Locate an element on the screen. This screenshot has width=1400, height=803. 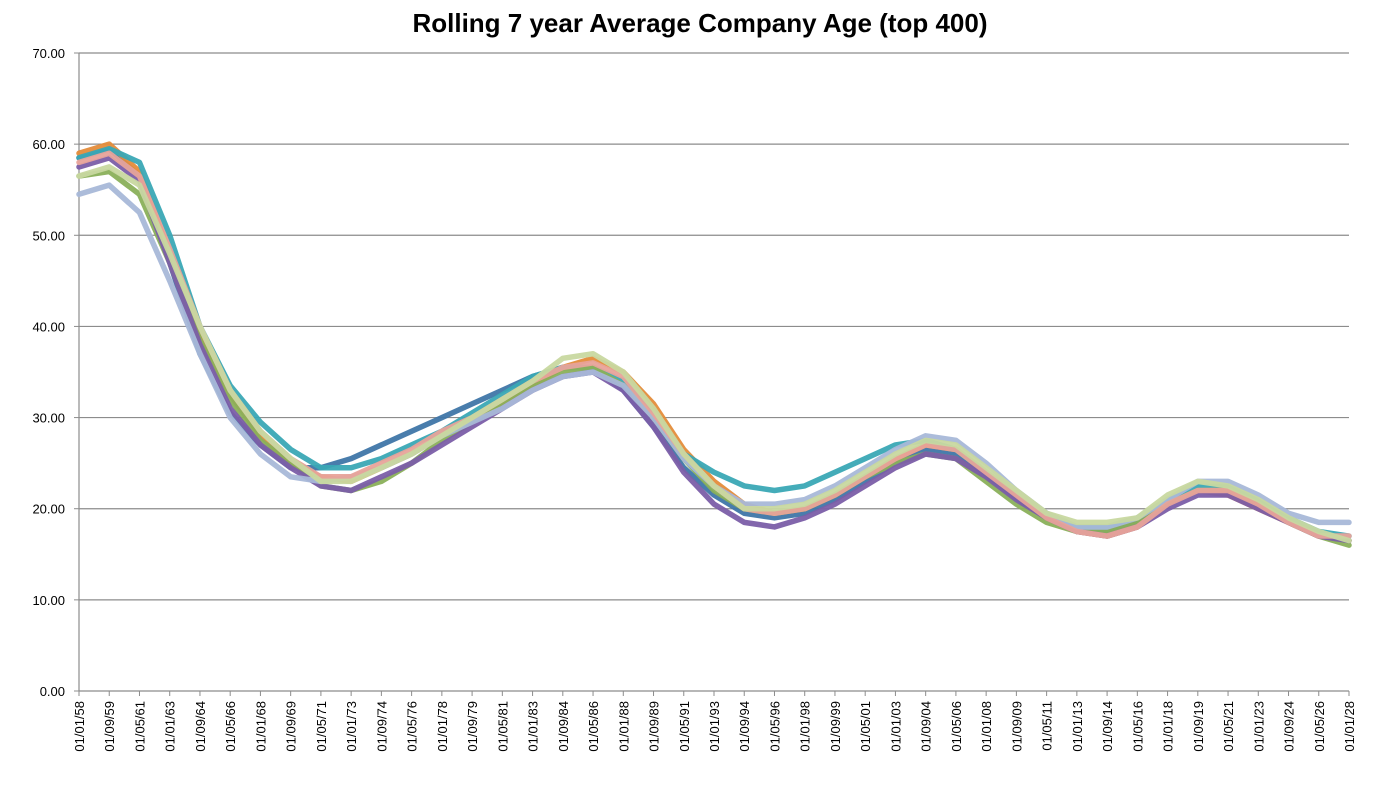
x-tick-label: 01/09/89 is located at coordinates (654, 726).